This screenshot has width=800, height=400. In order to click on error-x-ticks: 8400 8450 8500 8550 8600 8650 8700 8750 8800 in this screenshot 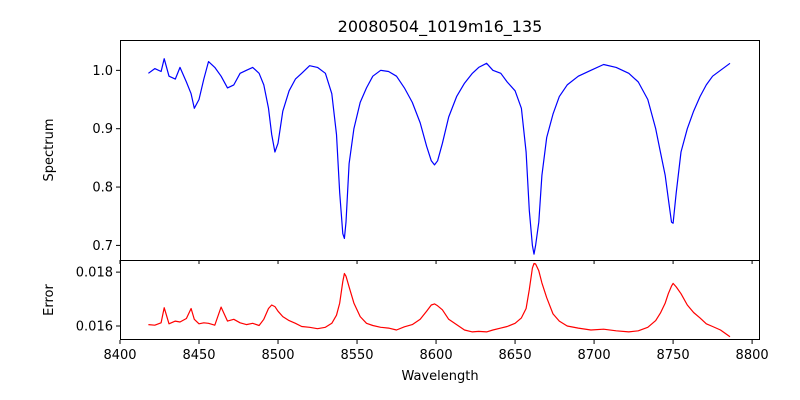, I will do `click(436, 351)`.